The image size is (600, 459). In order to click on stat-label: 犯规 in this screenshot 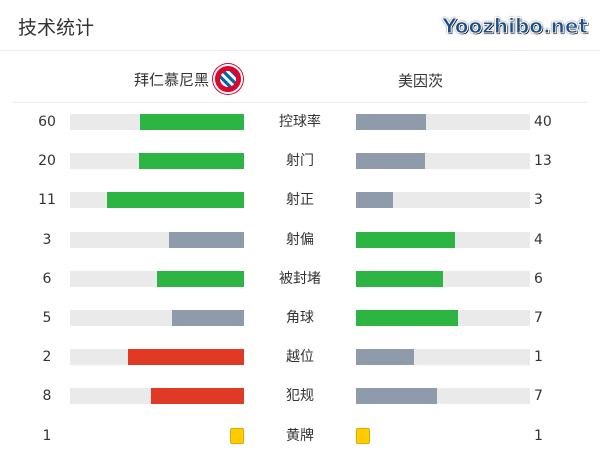, I will do `click(300, 396)`.